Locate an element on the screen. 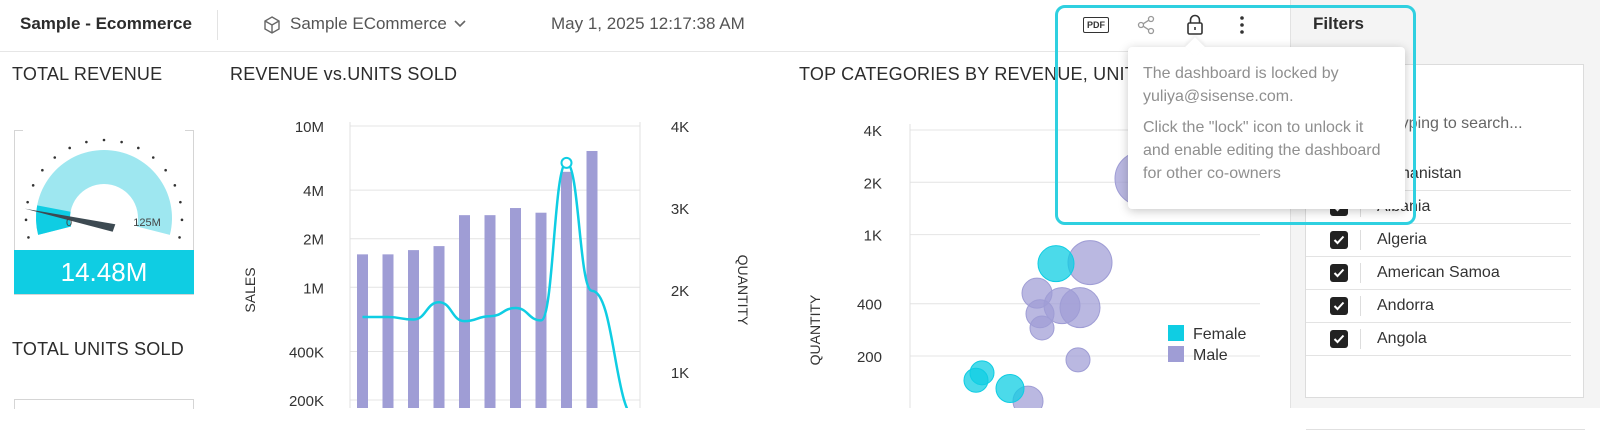 The width and height of the screenshot is (1600, 430). filter-item: Algeria is located at coordinates (1438, 240).